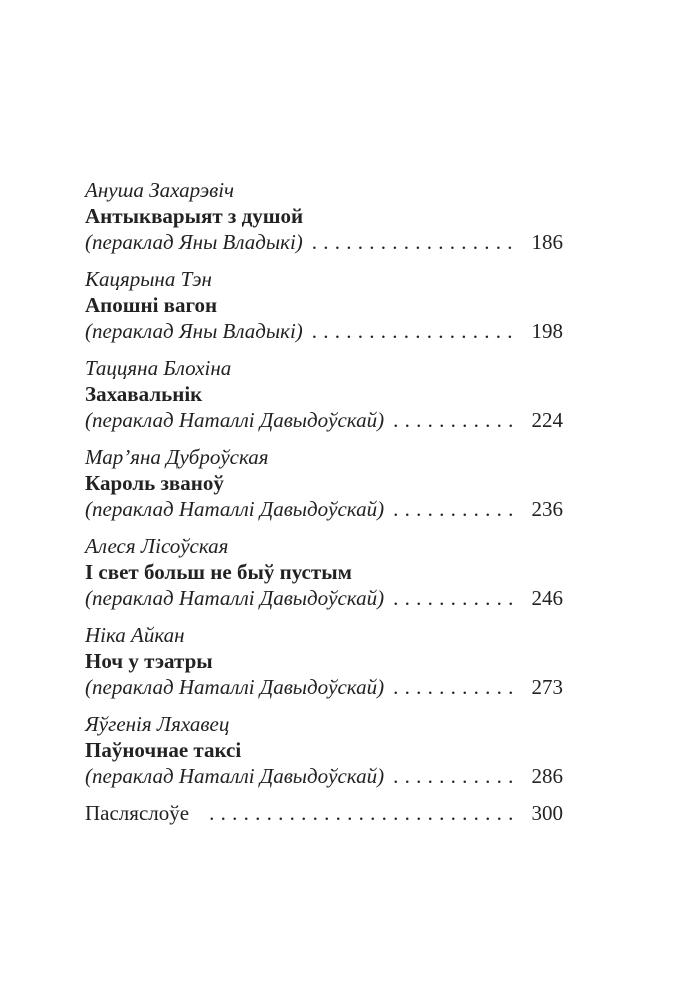  I want to click on story-title: Паўночнае таксі, so click(163, 750).